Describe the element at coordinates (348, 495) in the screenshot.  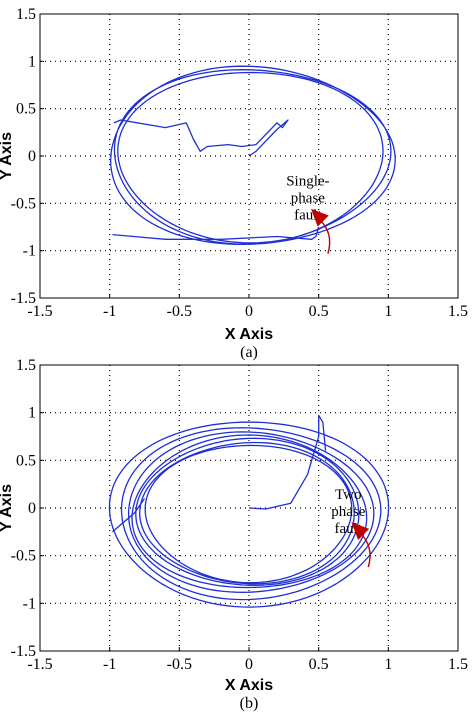
I see `annotation-label: Two` at that location.